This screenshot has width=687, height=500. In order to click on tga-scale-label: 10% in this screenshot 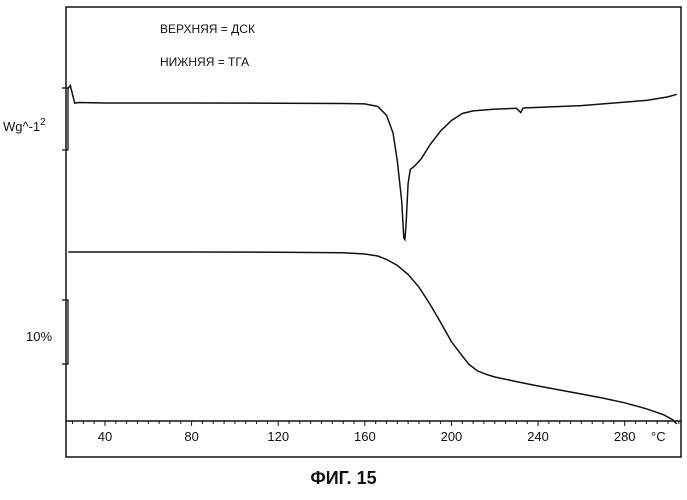, I will do `click(39, 336)`.